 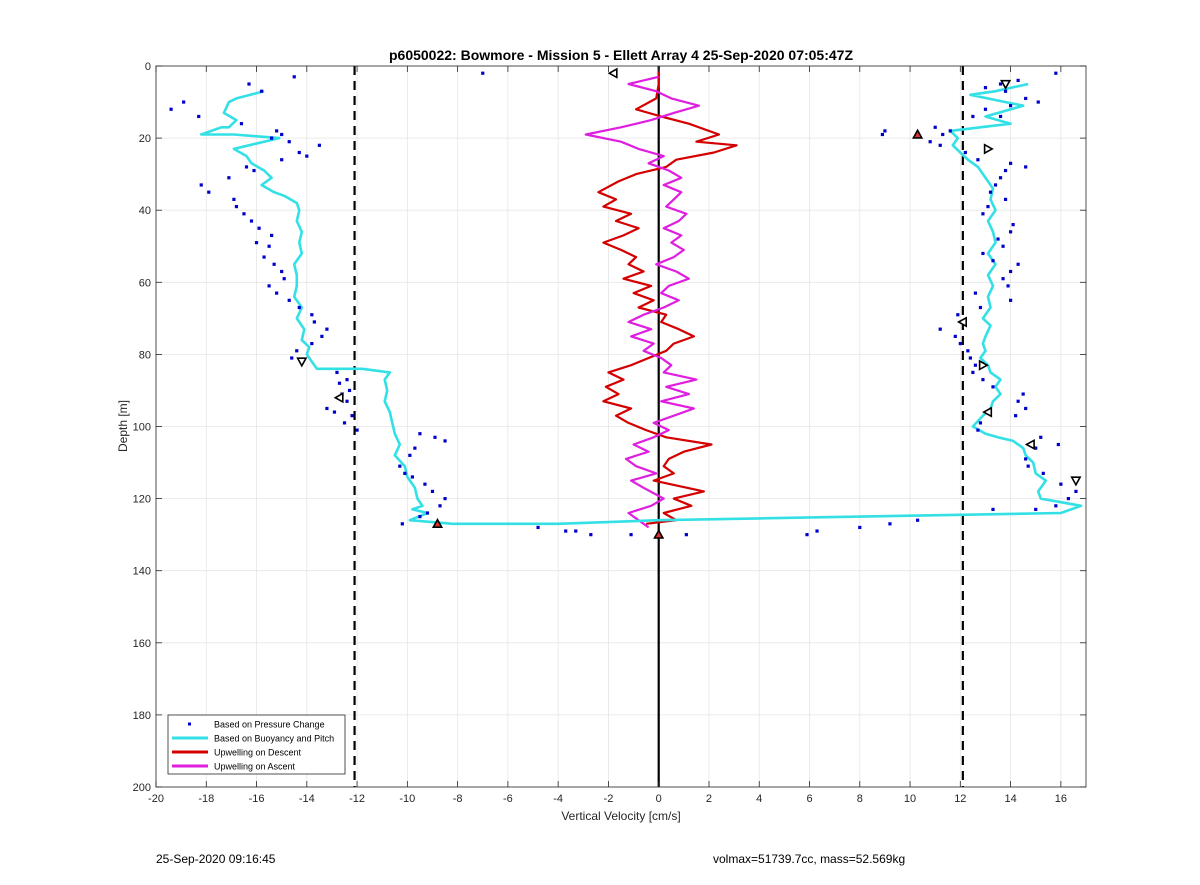 I want to click on x-tick-label: -6, so click(x=508, y=799).